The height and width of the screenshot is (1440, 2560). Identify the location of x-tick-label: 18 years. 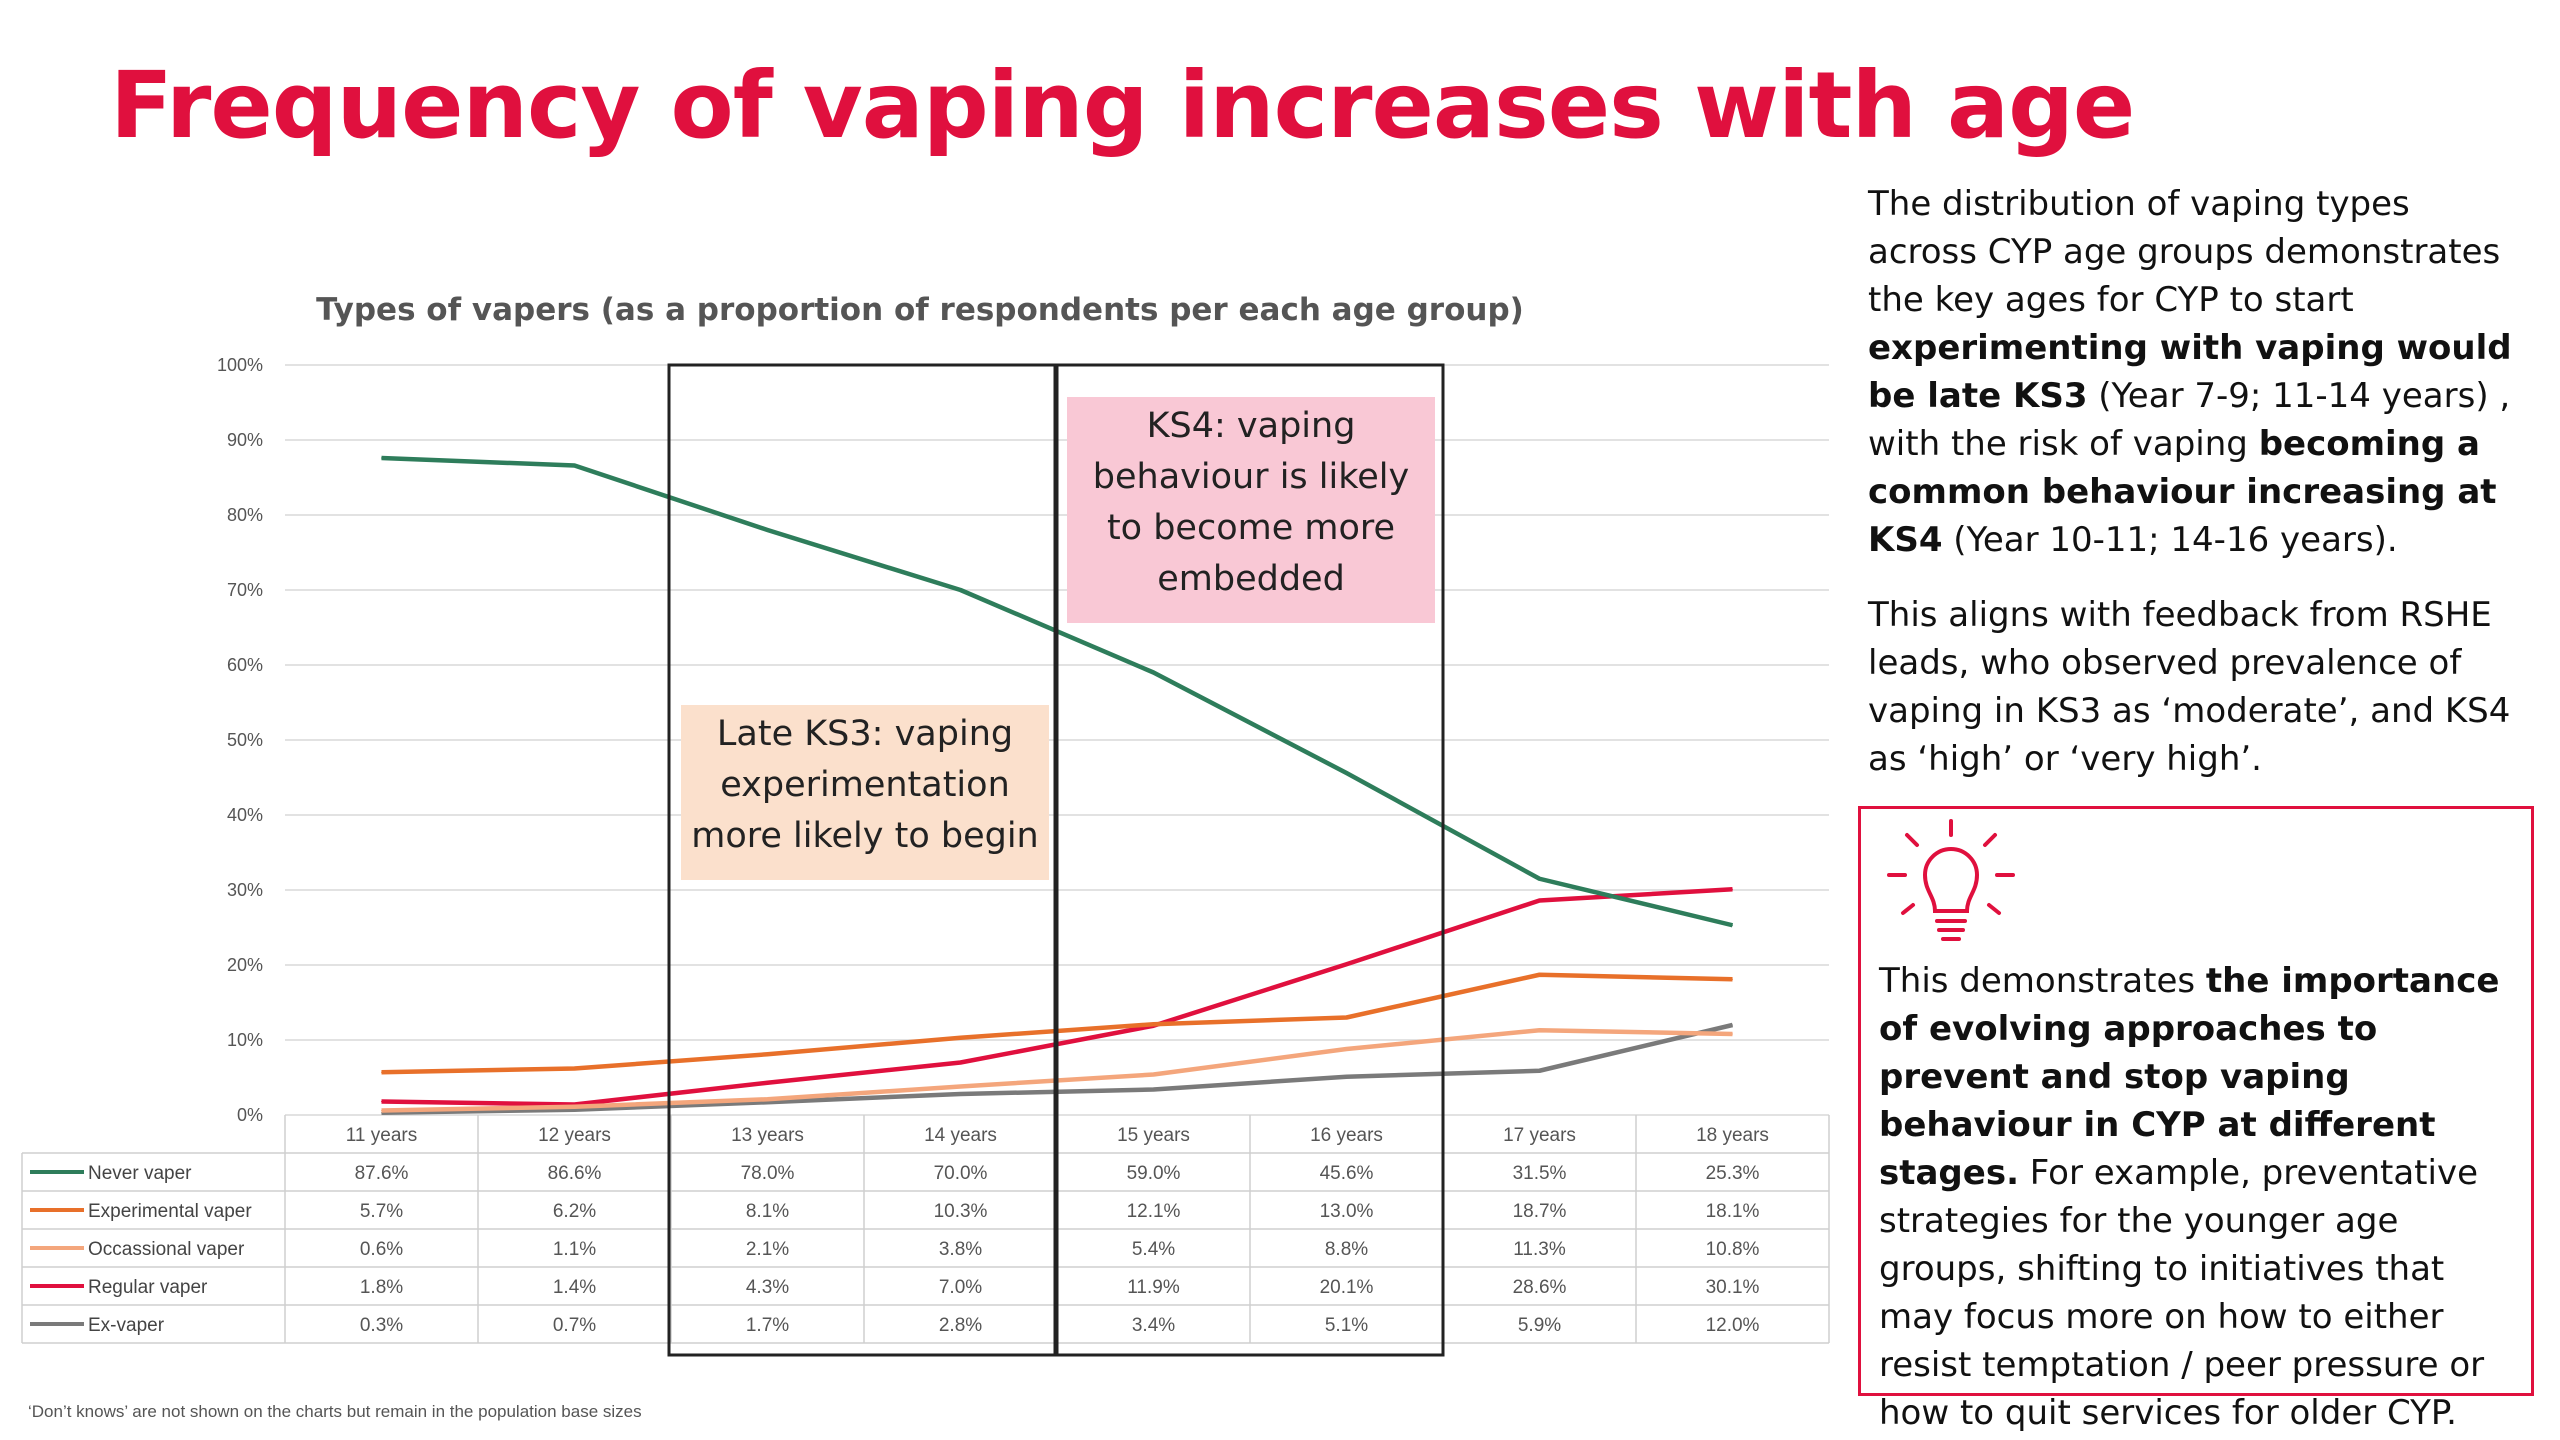
(1732, 1135).